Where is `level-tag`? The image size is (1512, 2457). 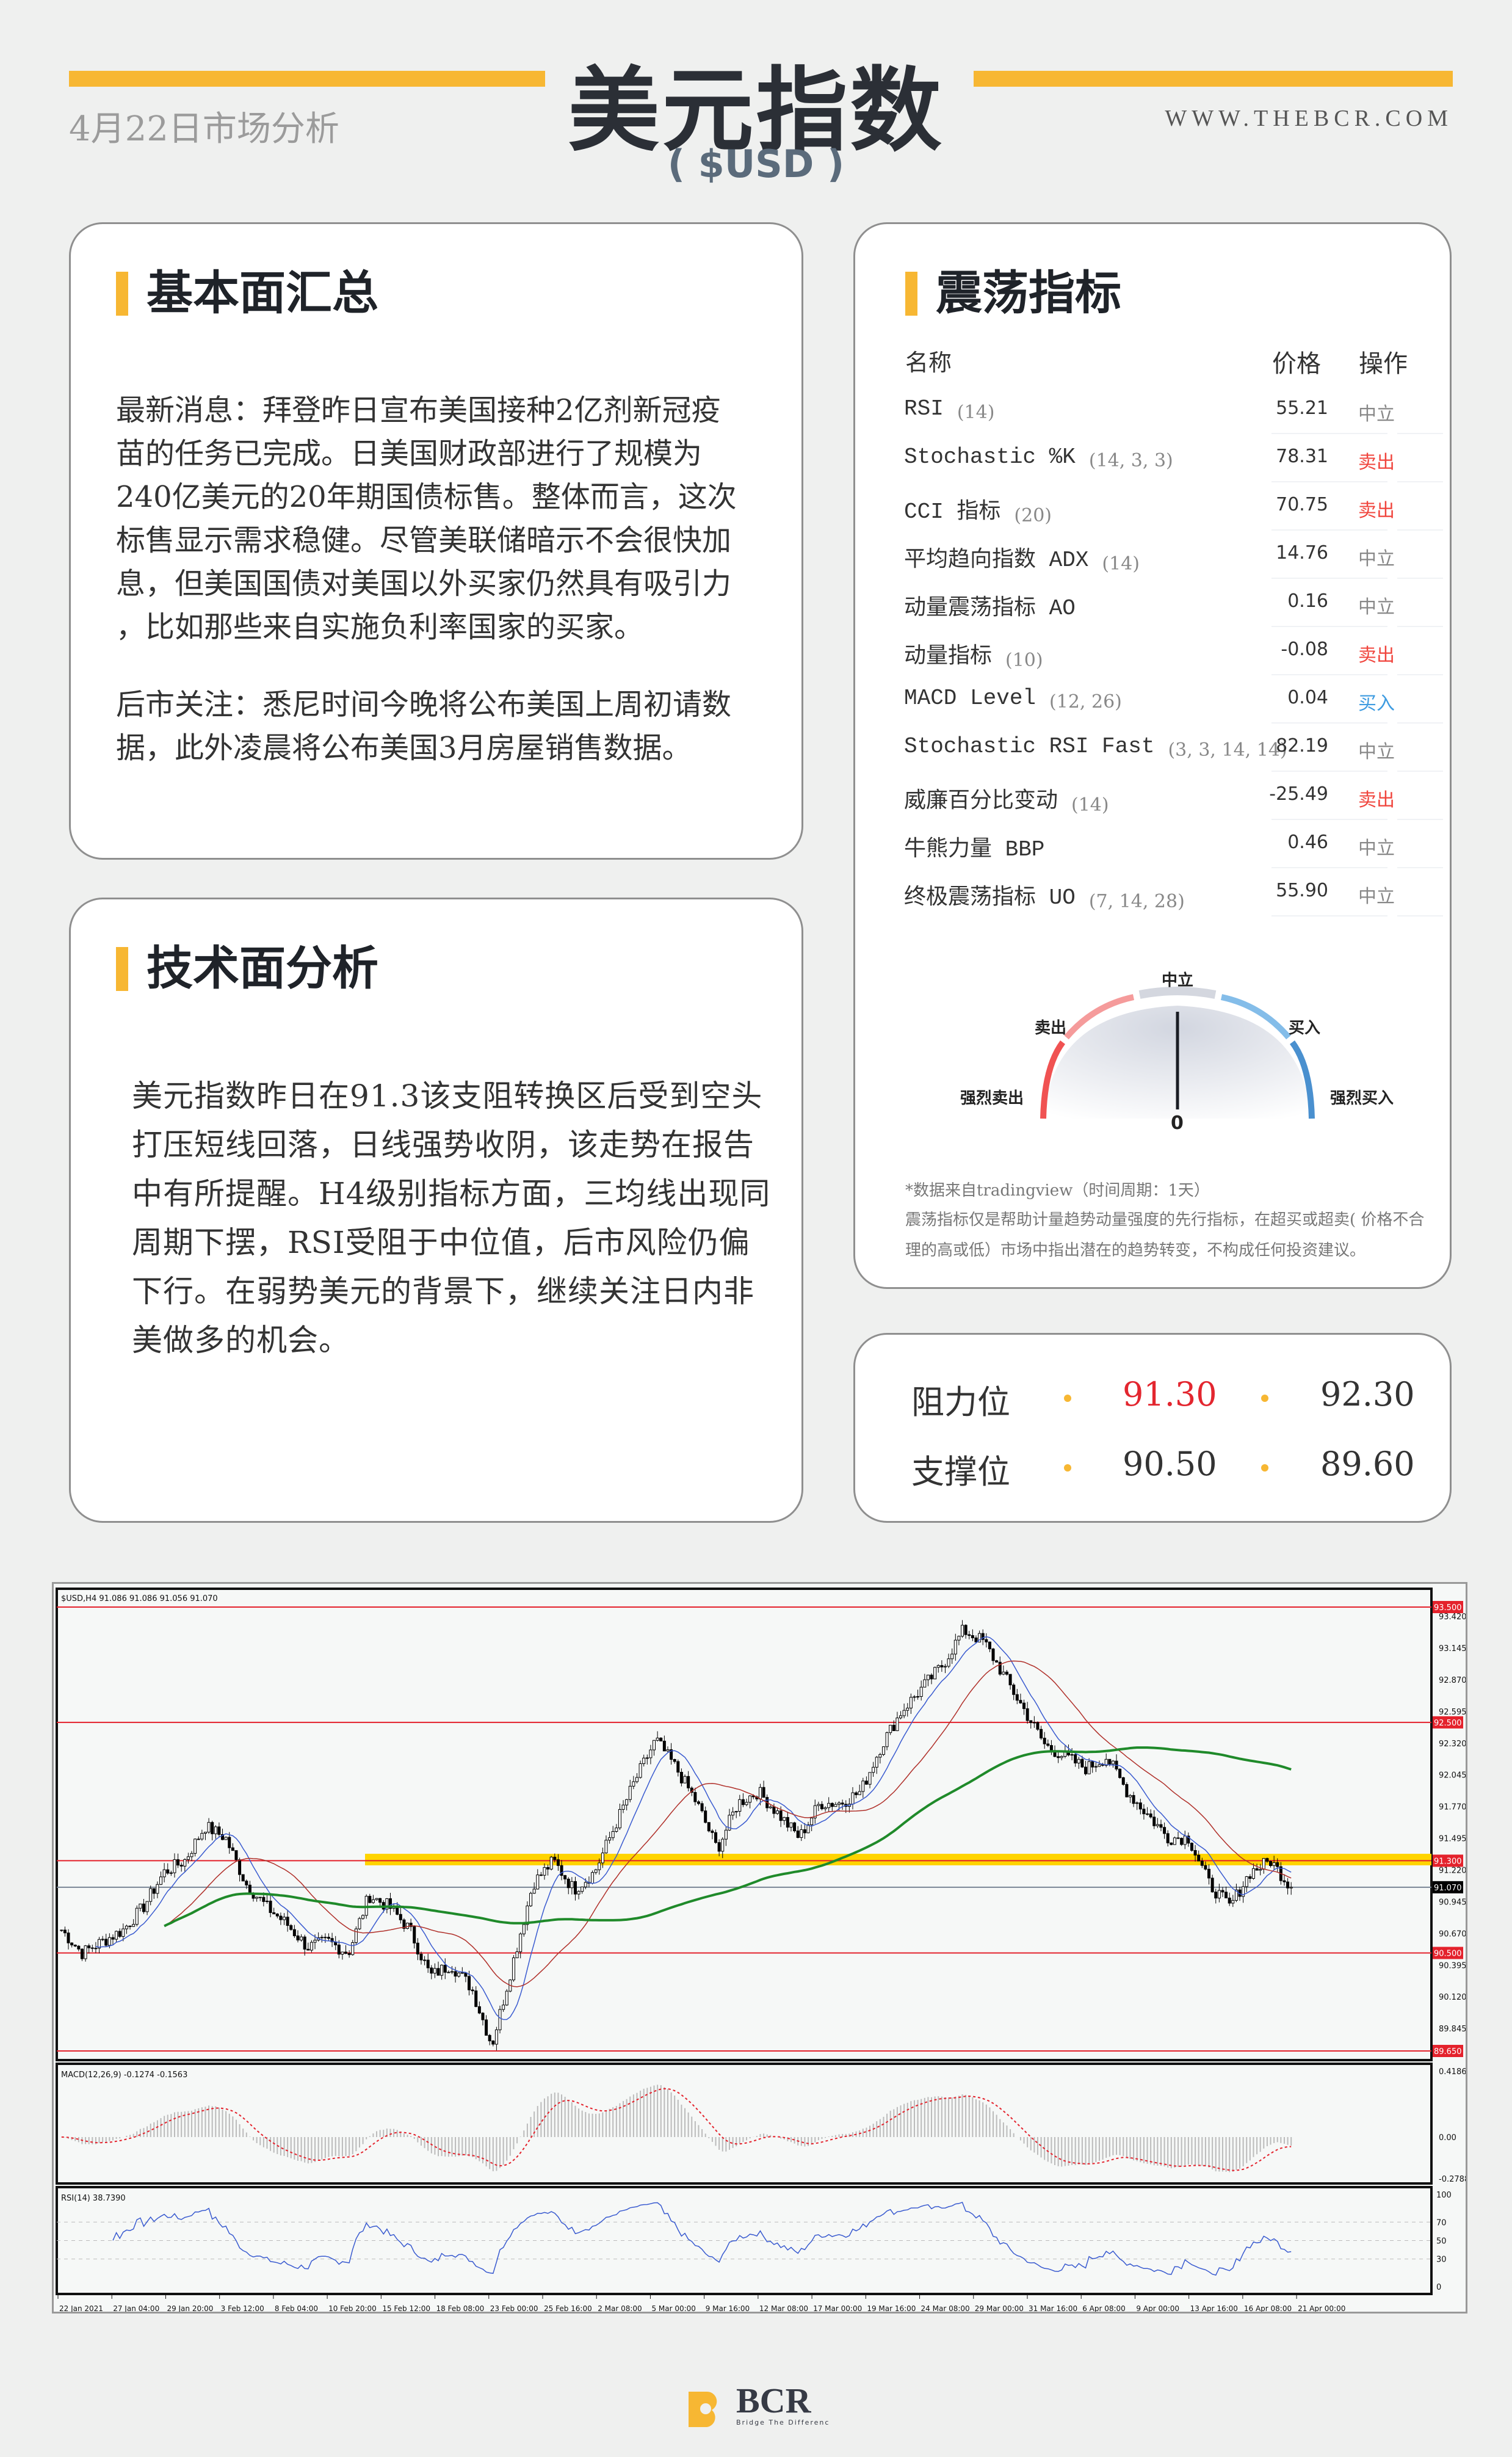 level-tag is located at coordinates (1448, 1722).